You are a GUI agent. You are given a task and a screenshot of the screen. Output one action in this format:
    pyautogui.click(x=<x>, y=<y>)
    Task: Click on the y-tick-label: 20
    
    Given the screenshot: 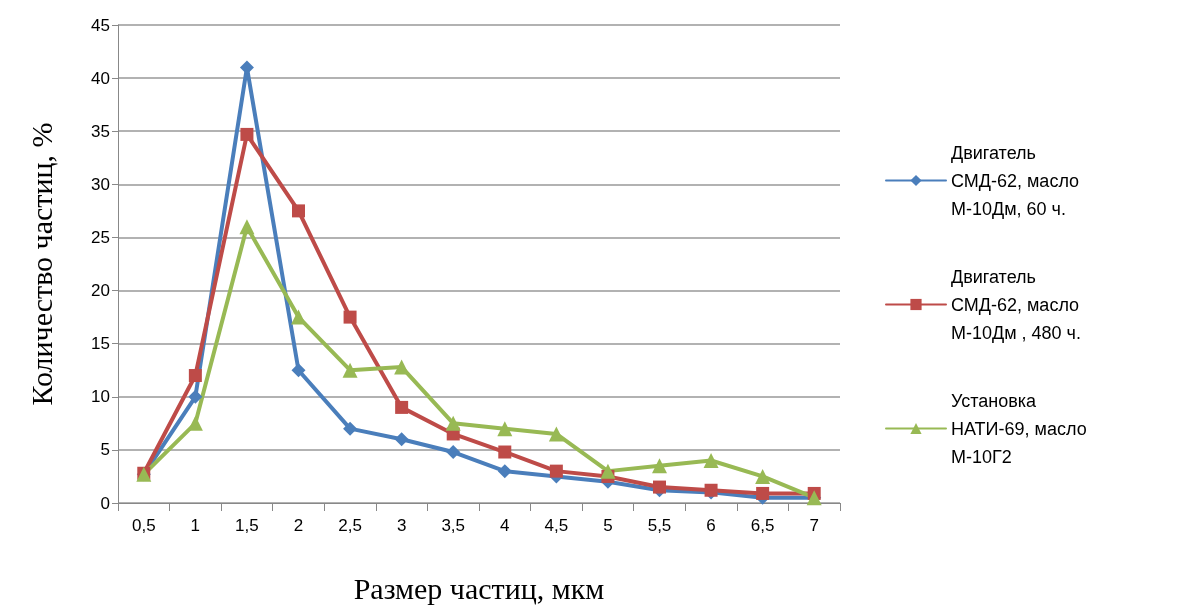 What is the action you would take?
    pyautogui.click(x=100, y=291)
    